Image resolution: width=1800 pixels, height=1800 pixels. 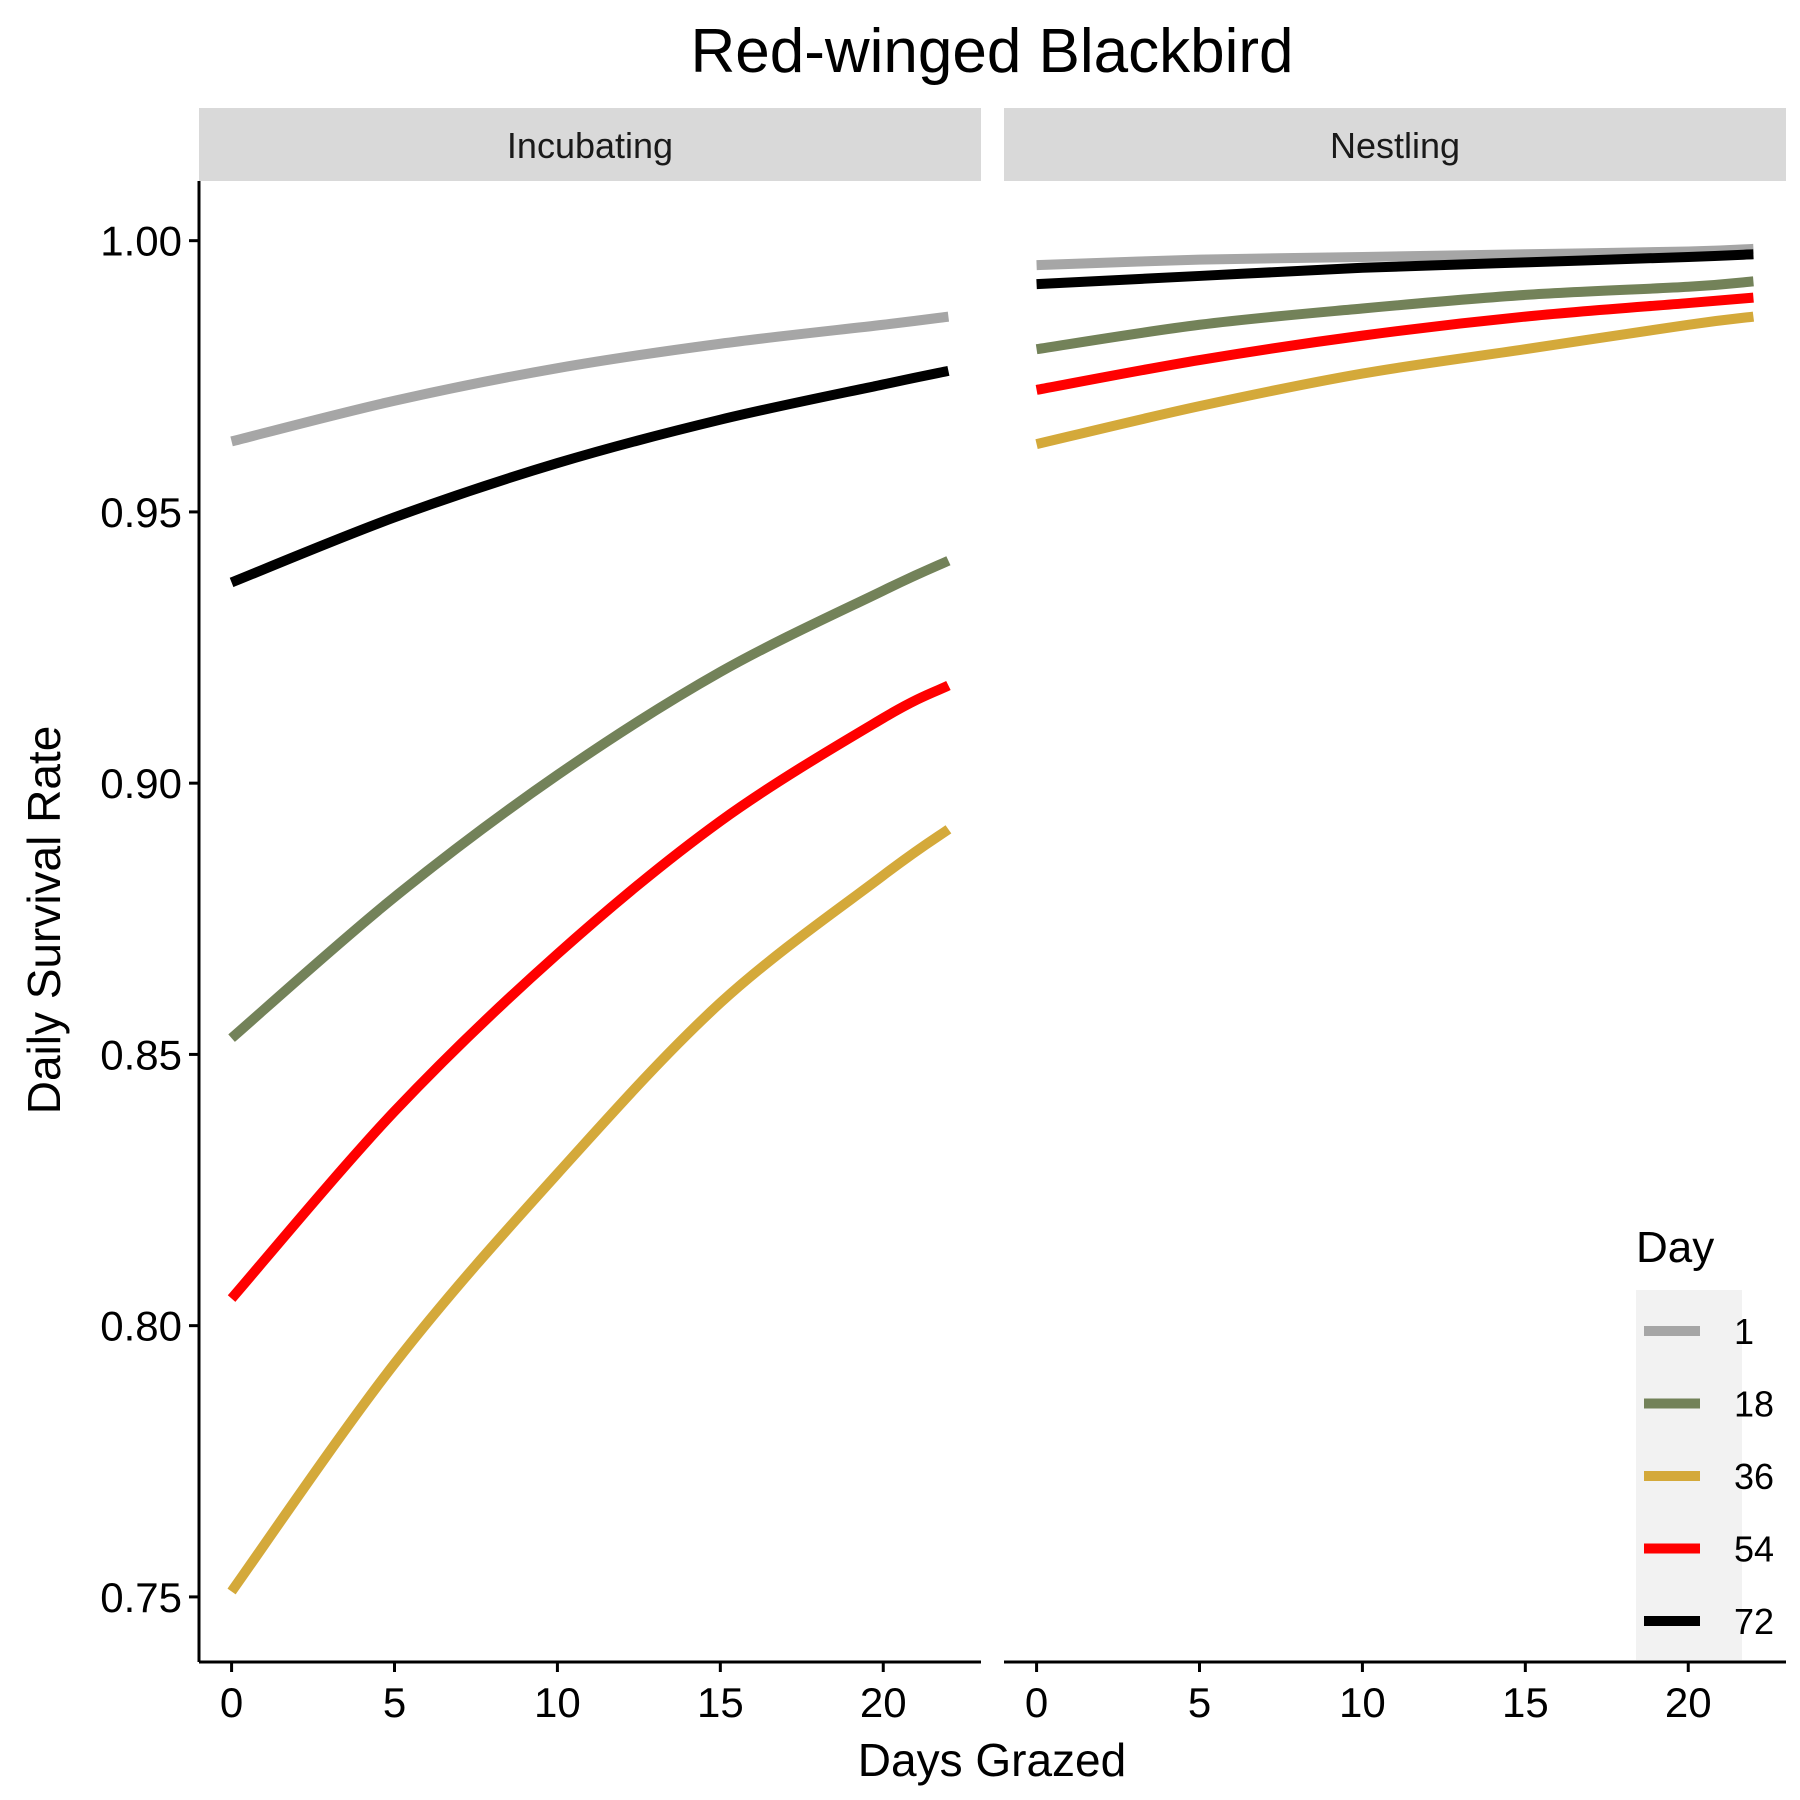 I want to click on legend-label-day-54: 54, so click(x=1754, y=1549).